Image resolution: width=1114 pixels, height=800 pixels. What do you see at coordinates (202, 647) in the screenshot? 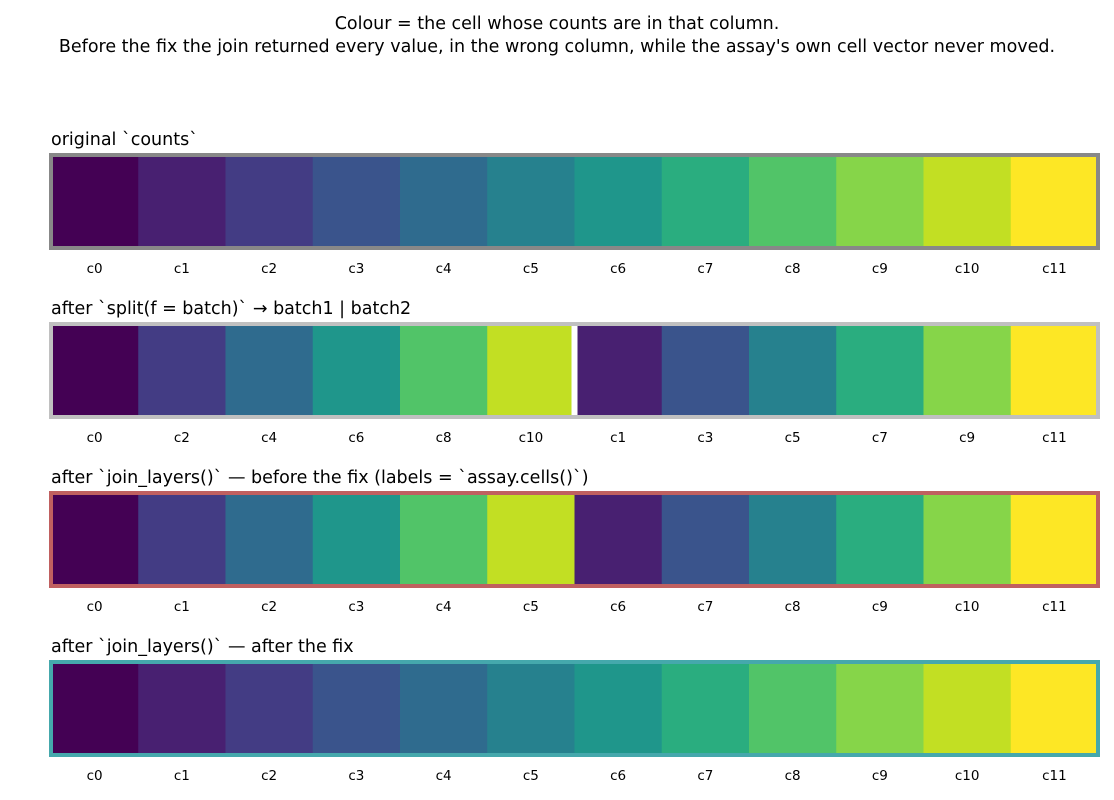
I see `panel-title: after `join_layers()` — after the fix` at bounding box center [202, 647].